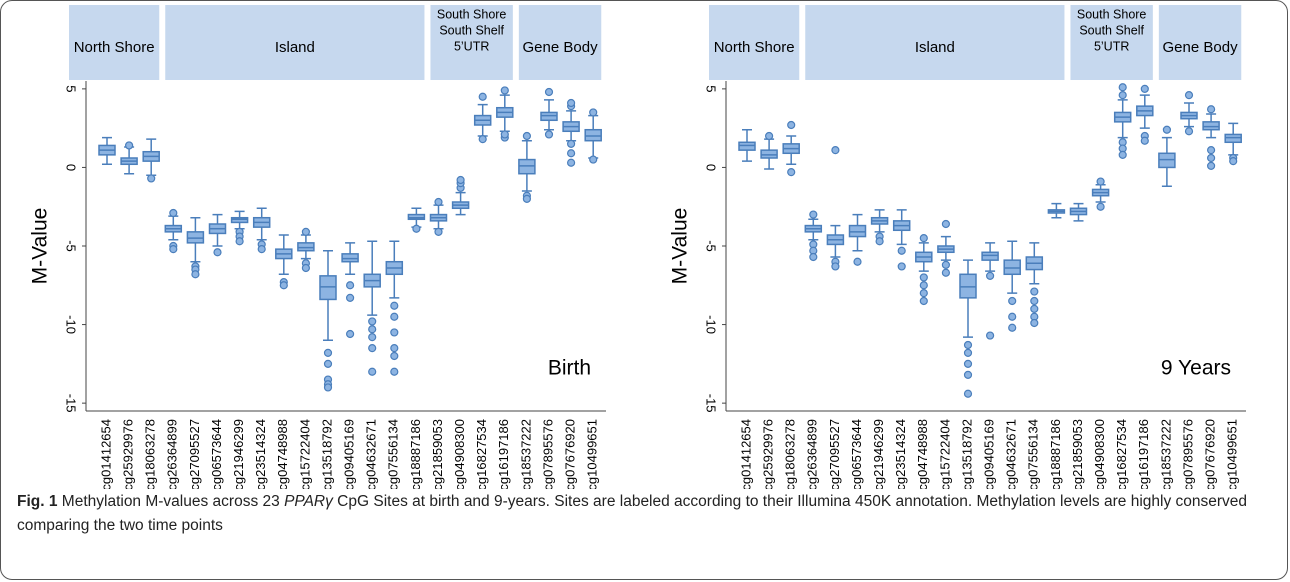 The width and height of the screenshot is (1290, 582). What do you see at coordinates (282, 454) in the screenshot?
I see `x-tick-label: cg04748988` at bounding box center [282, 454].